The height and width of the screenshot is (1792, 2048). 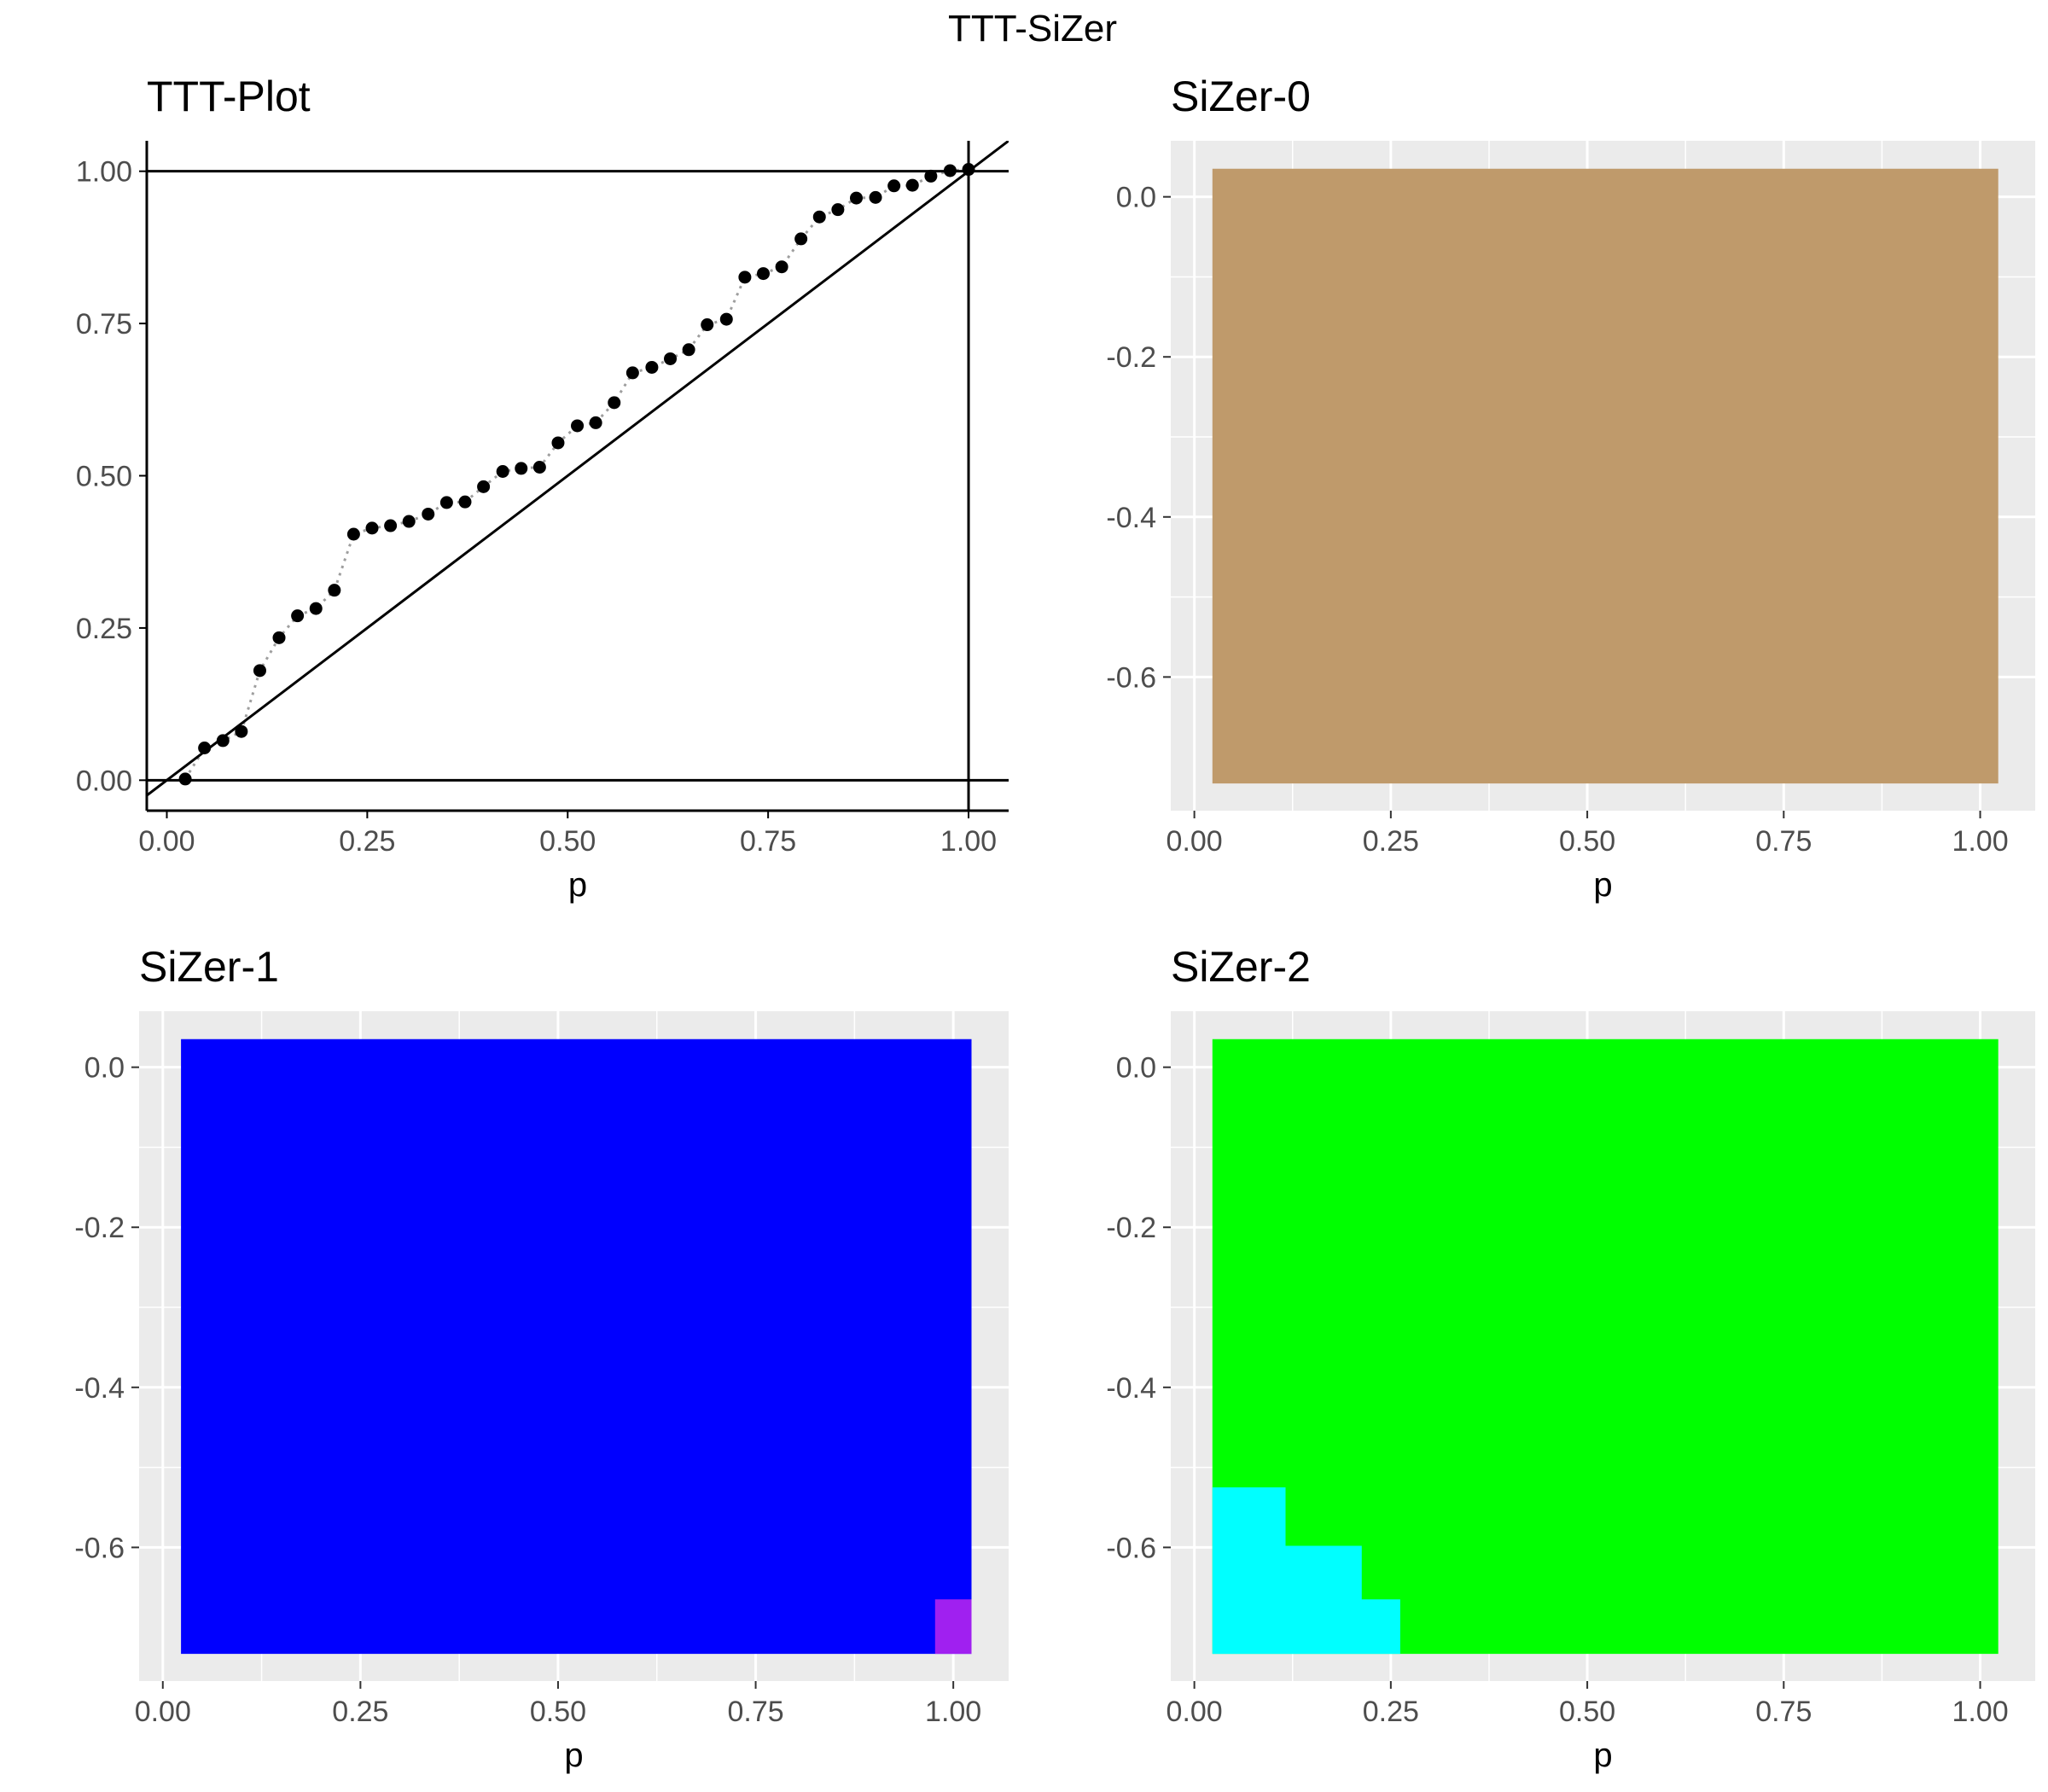 What do you see at coordinates (209, 967) in the screenshot?
I see `panel-title: SiZer-1` at bounding box center [209, 967].